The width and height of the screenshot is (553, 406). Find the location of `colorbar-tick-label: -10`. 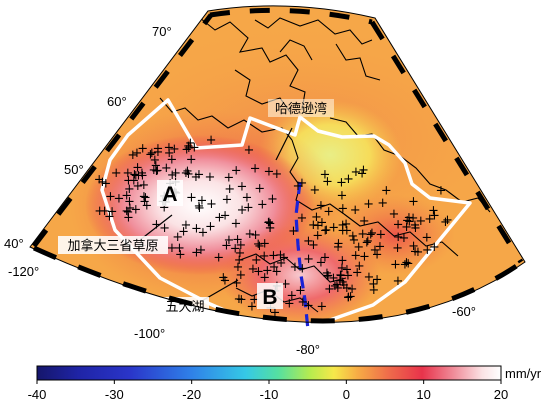

colorbar-tick-label: -10 is located at coordinates (269, 394).